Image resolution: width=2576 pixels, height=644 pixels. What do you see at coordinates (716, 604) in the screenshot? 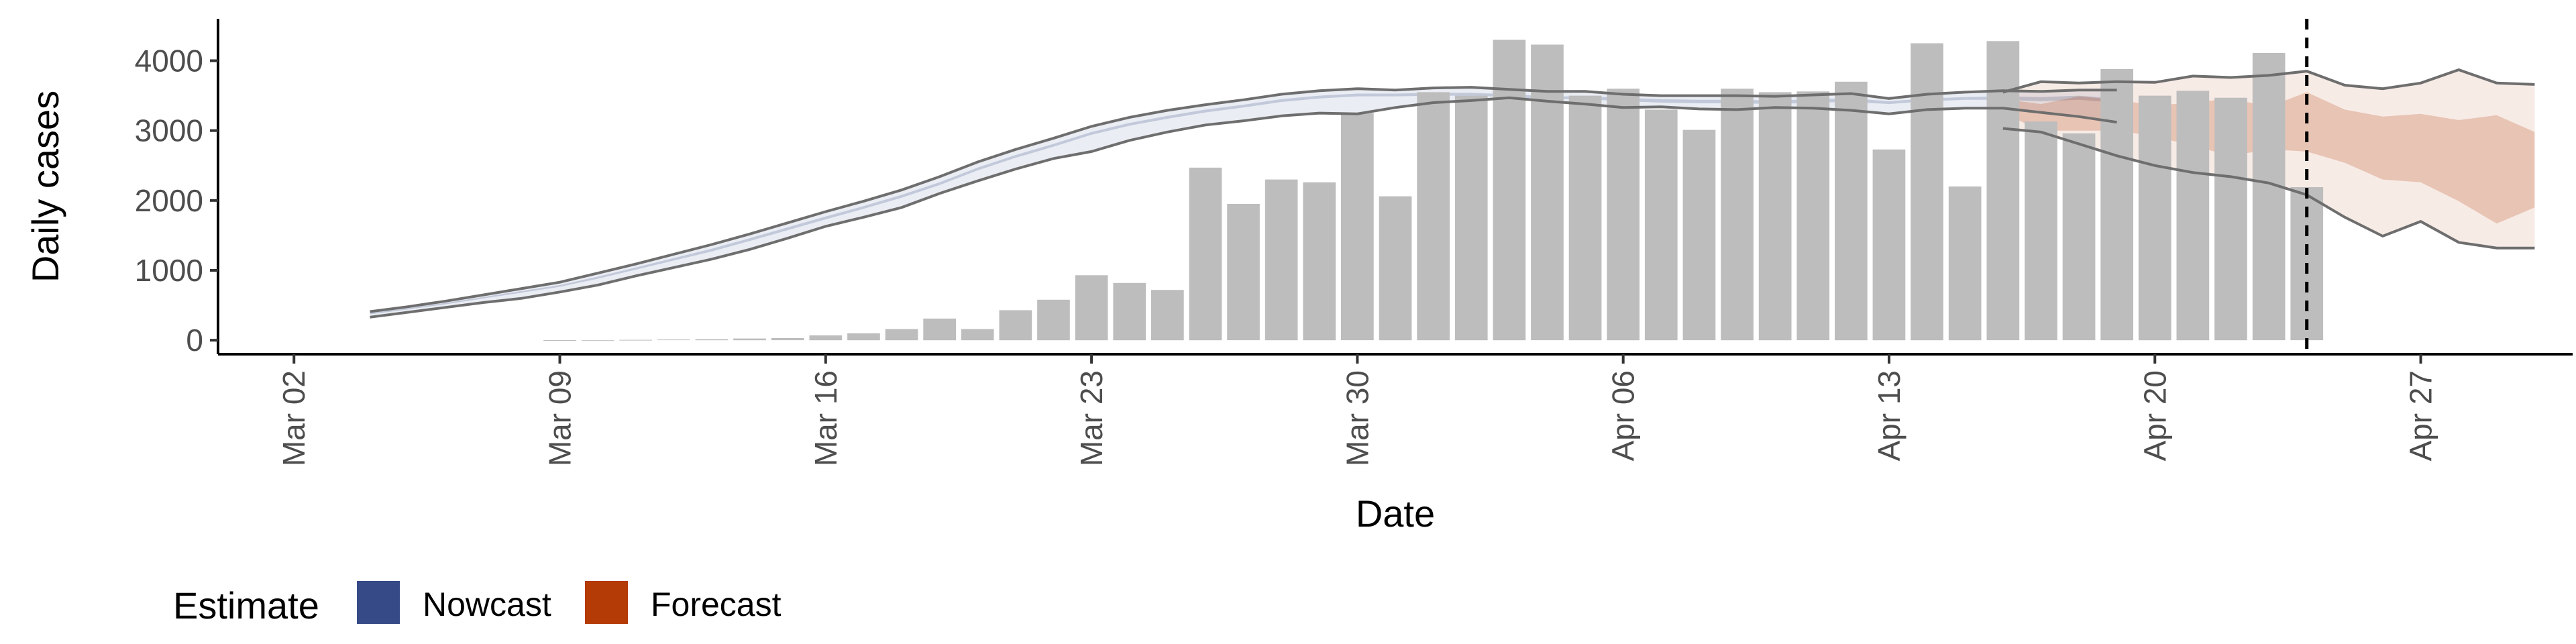
I see `legend-label-forecast: Forecast` at bounding box center [716, 604].